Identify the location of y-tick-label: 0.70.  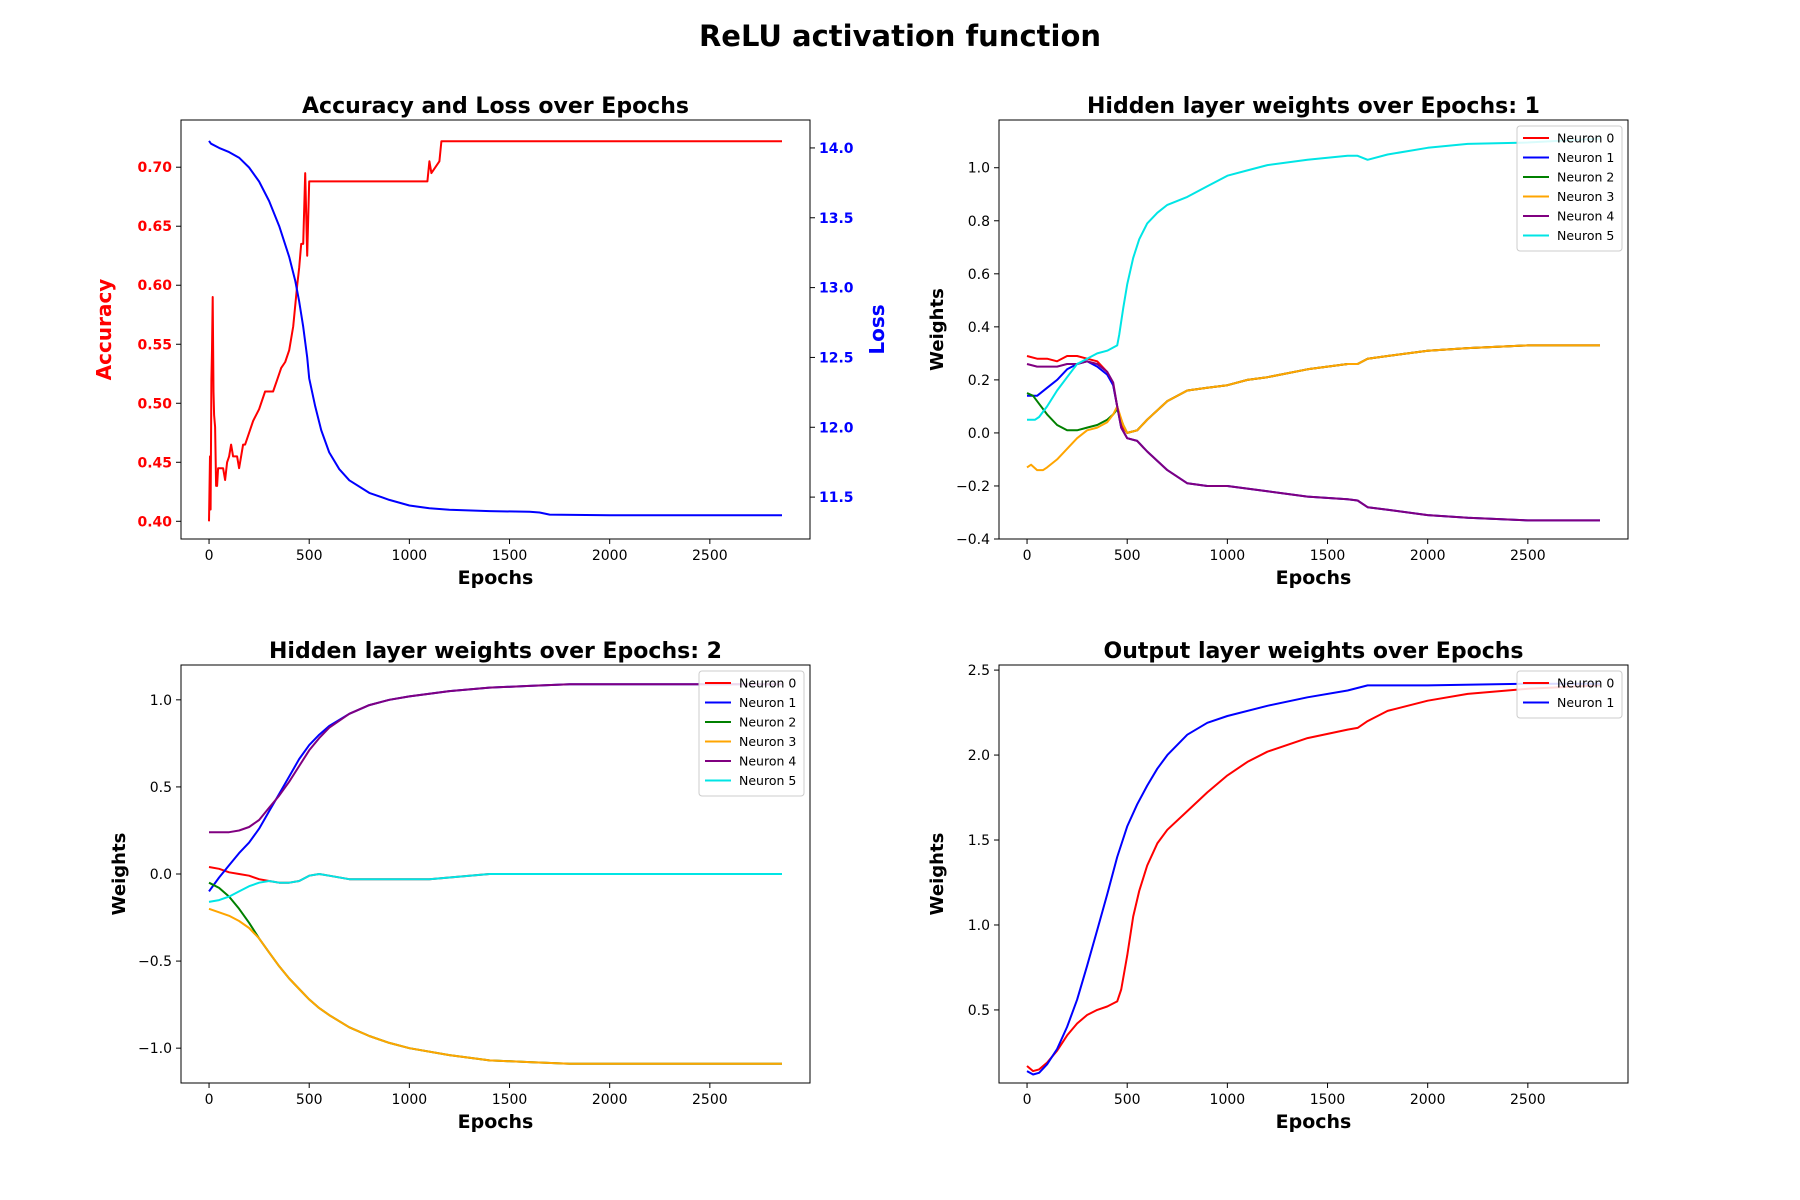
(154, 168).